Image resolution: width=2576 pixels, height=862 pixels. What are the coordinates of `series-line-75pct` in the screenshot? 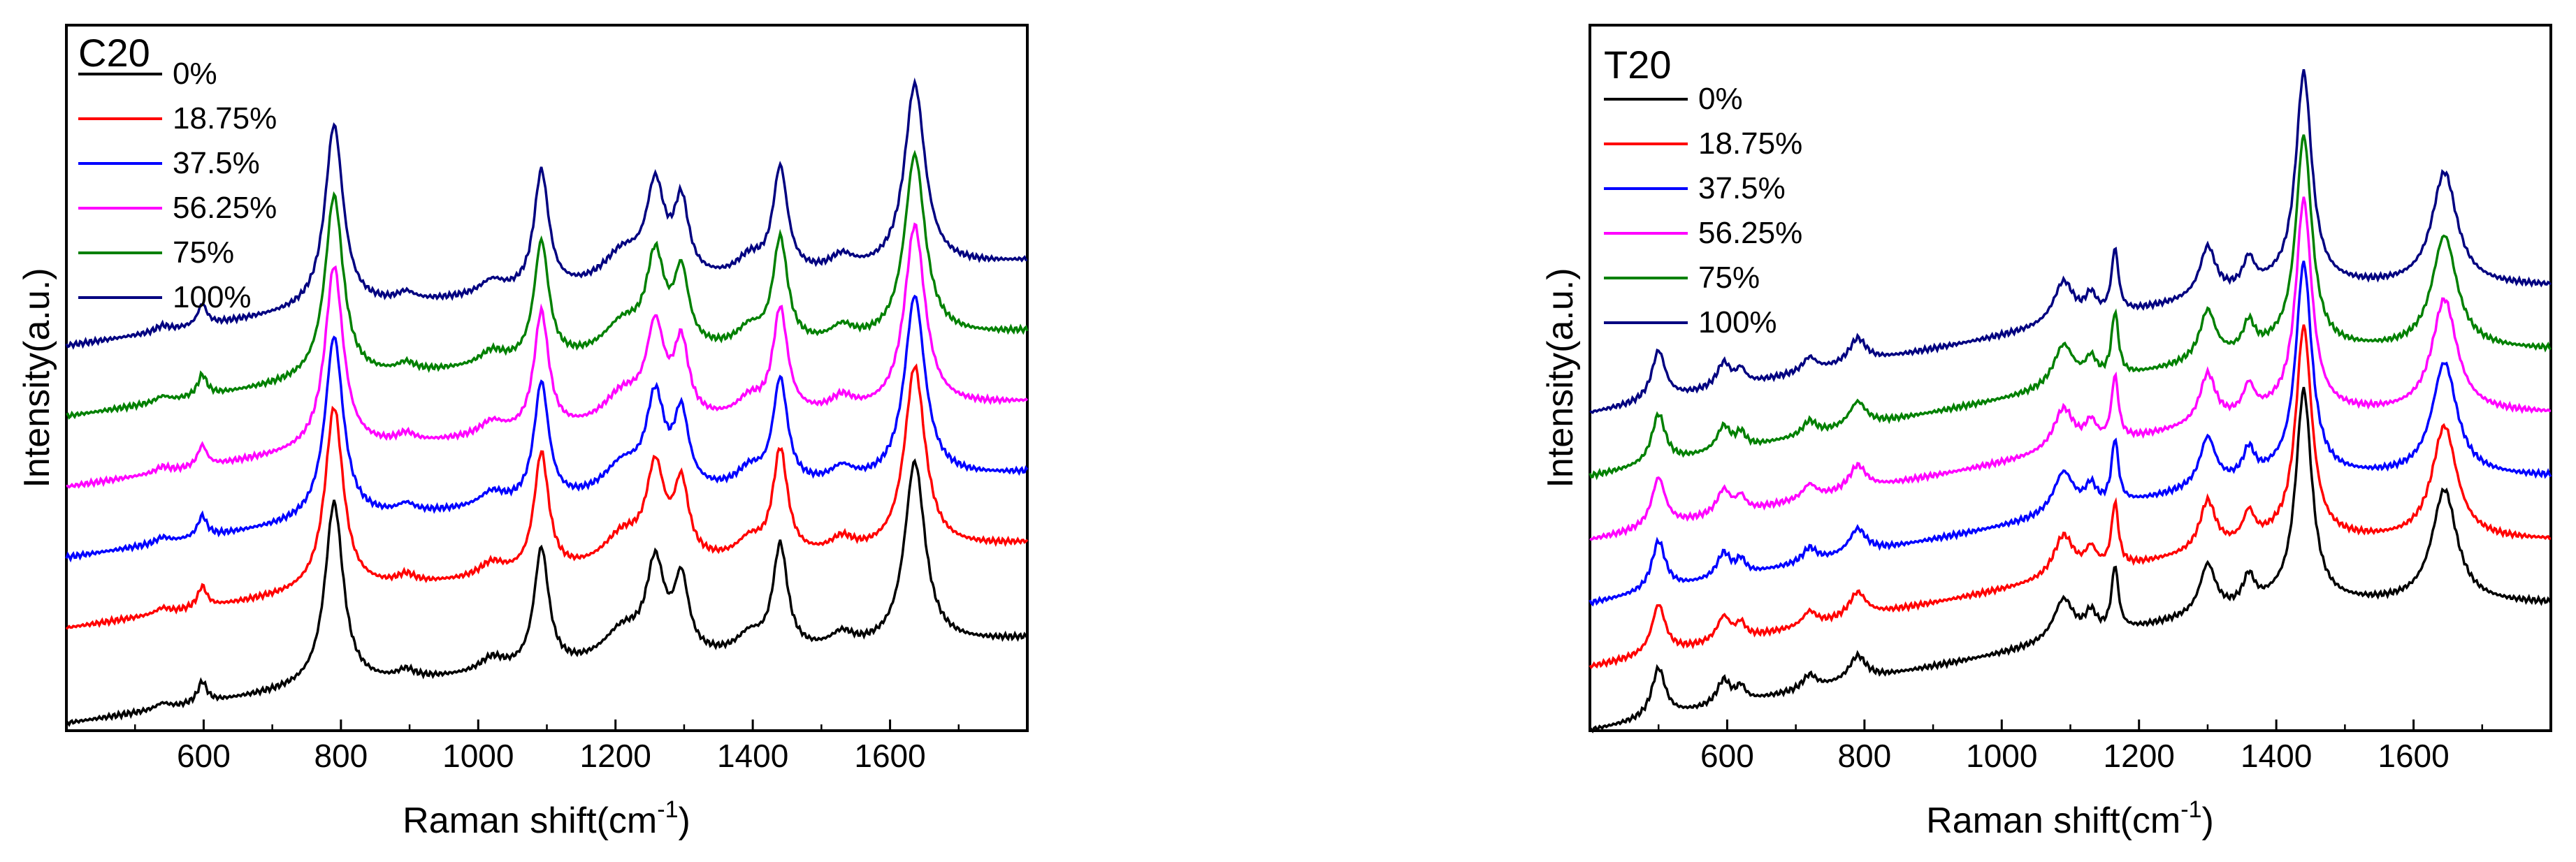 It's located at (547, 285).